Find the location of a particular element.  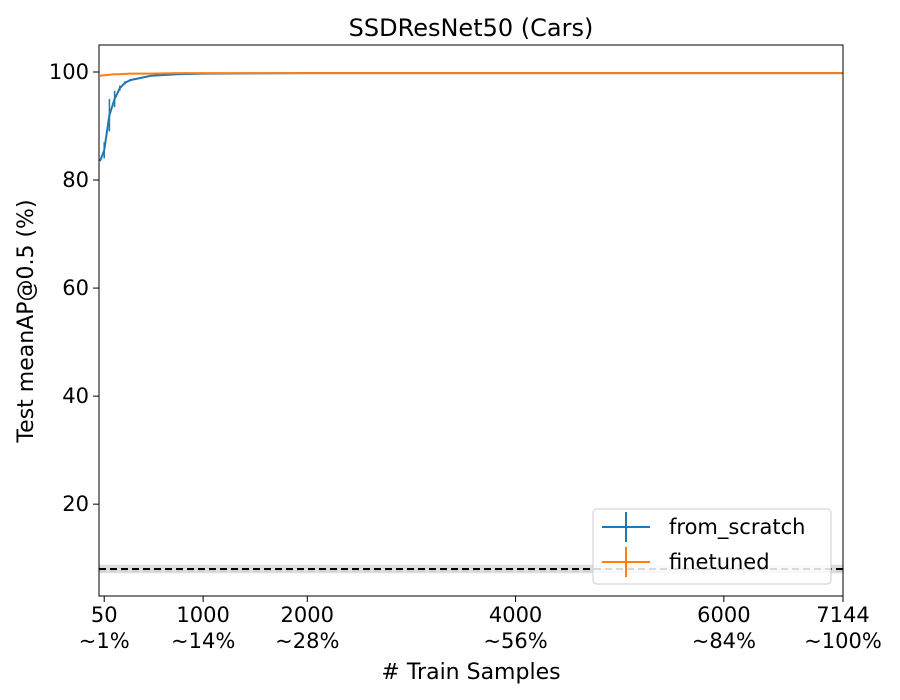

y-tick-label: 40 is located at coordinates (75, 396).